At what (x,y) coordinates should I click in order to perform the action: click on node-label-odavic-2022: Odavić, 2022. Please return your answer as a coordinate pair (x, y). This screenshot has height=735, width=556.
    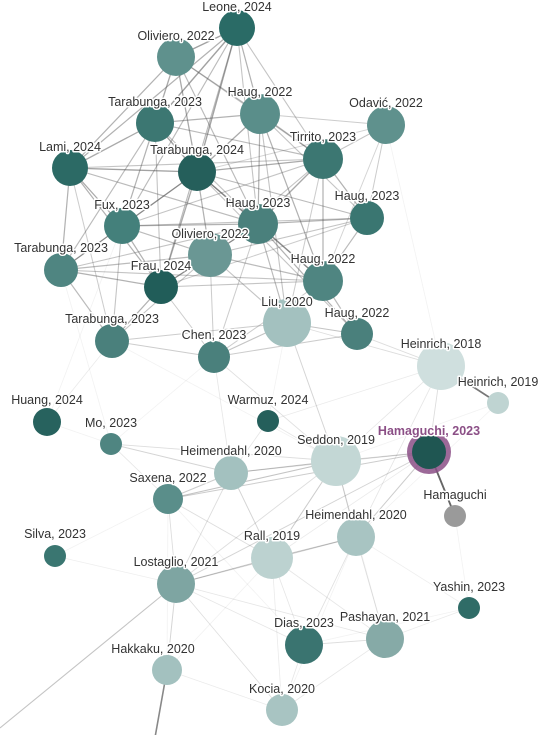
    Looking at the image, I should click on (386, 103).